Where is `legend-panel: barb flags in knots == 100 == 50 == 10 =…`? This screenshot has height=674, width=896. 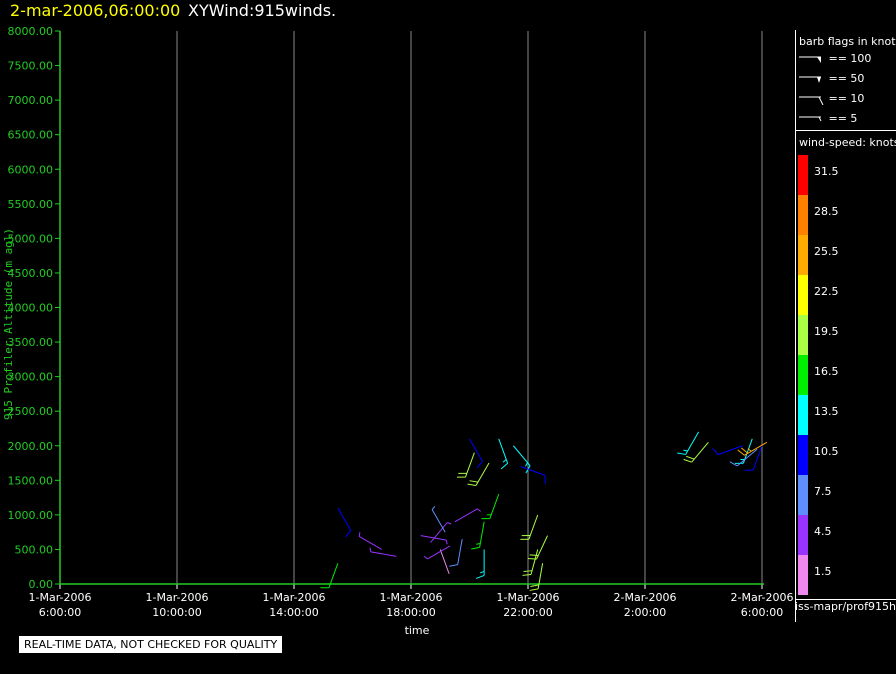 legend-panel: barb flags in knots == 100 == 50 == 10 =… is located at coordinates (845, 326).